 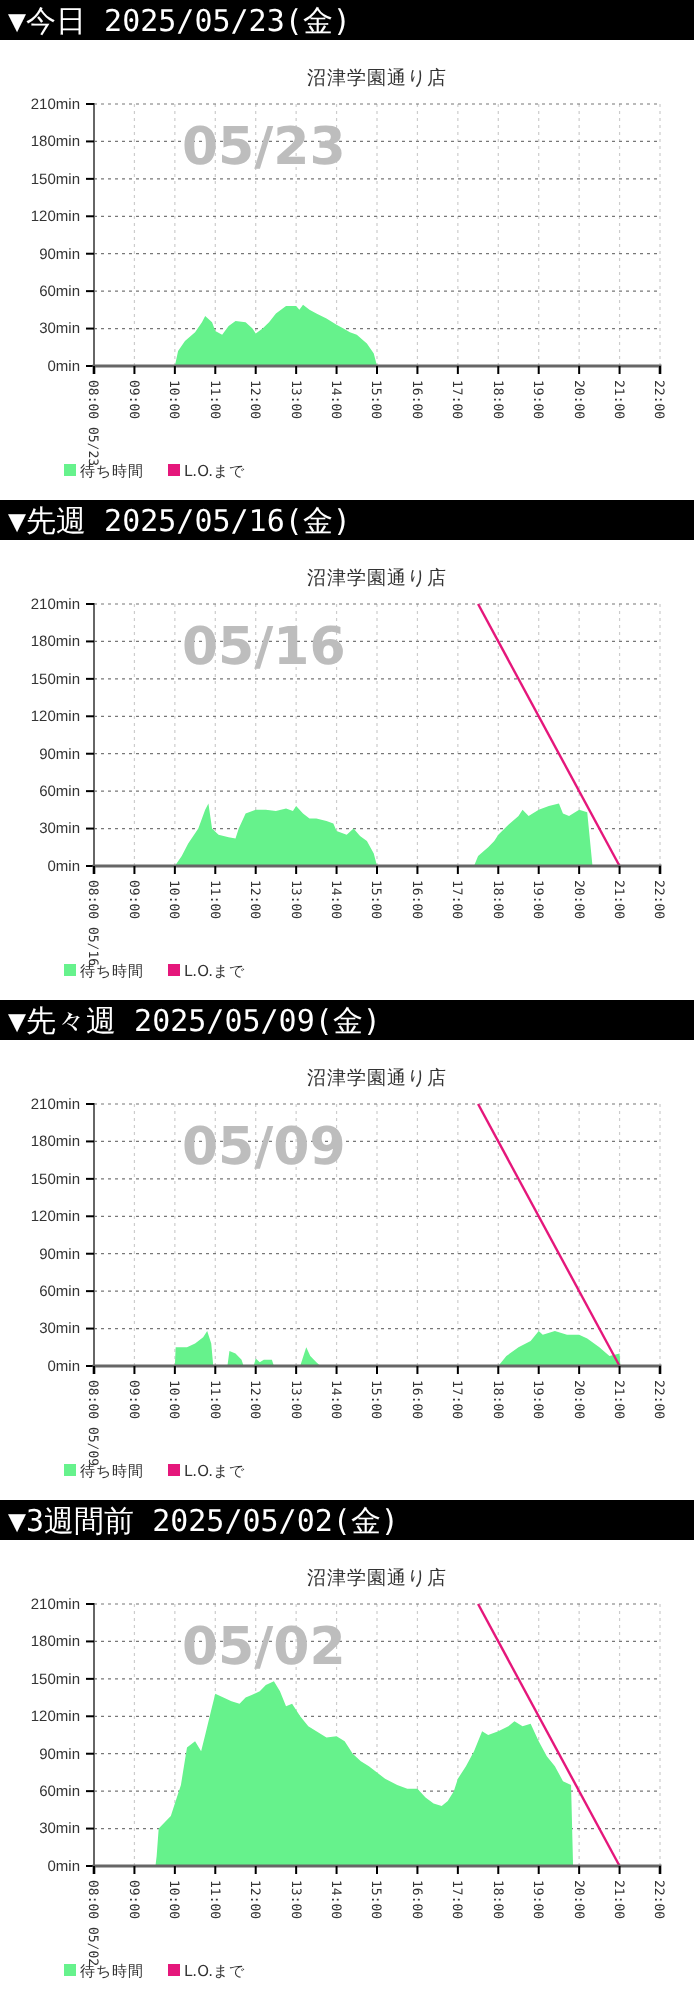 I want to click on chart-title: ▼先々週 2025/05/09(金), so click(x=194, y=1021).